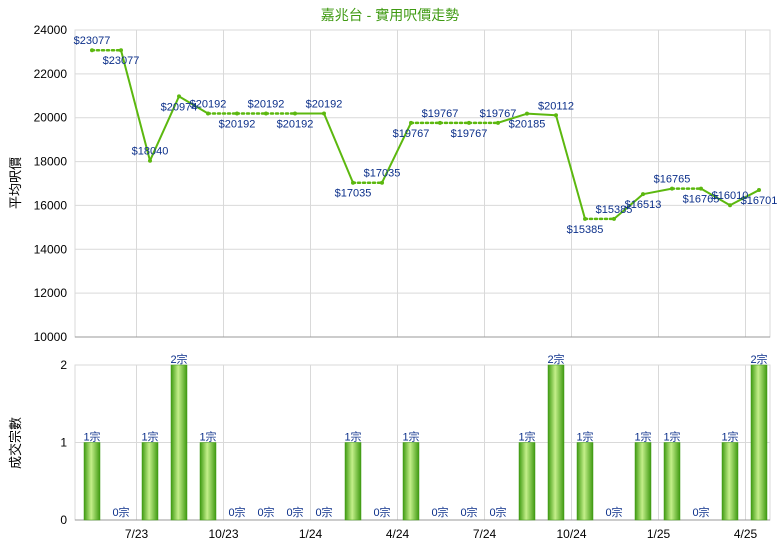 The height and width of the screenshot is (550, 780). Describe the element at coordinates (51, 205) in the screenshot. I see `price-y-tick: 16000` at that location.